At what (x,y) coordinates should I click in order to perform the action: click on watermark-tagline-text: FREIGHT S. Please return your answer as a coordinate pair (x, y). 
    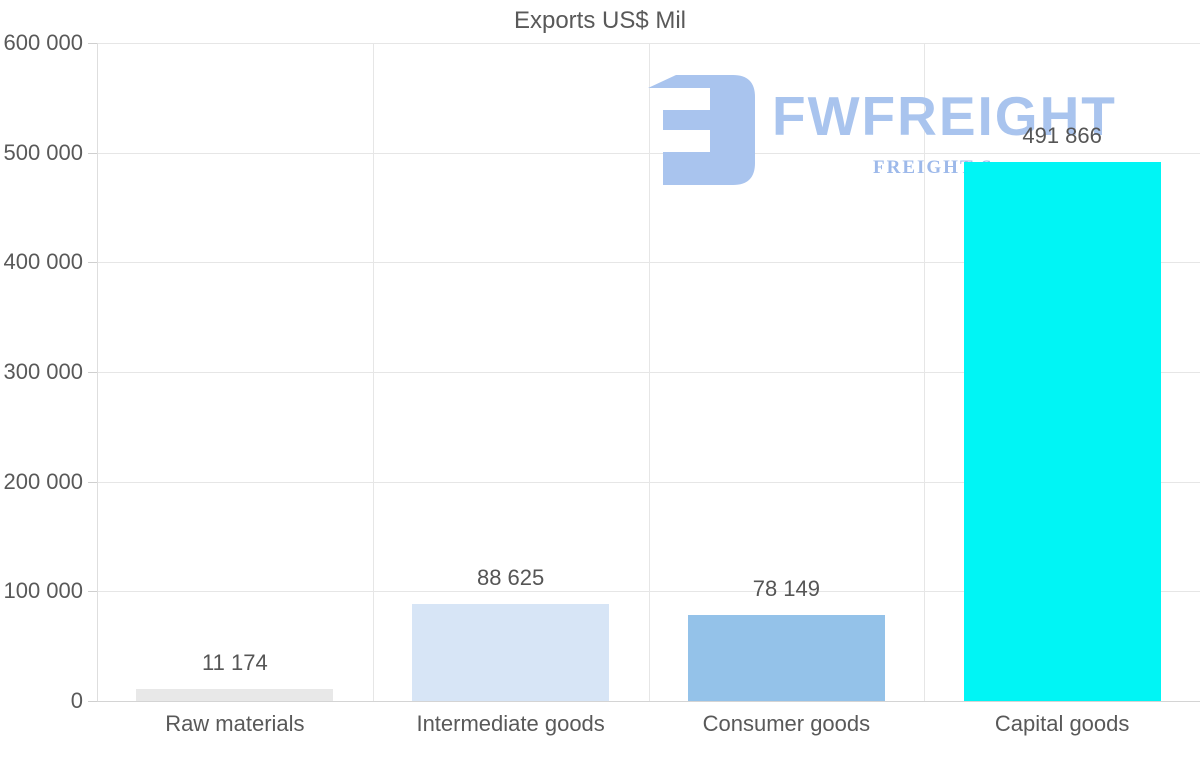
    Looking at the image, I should click on (933, 167).